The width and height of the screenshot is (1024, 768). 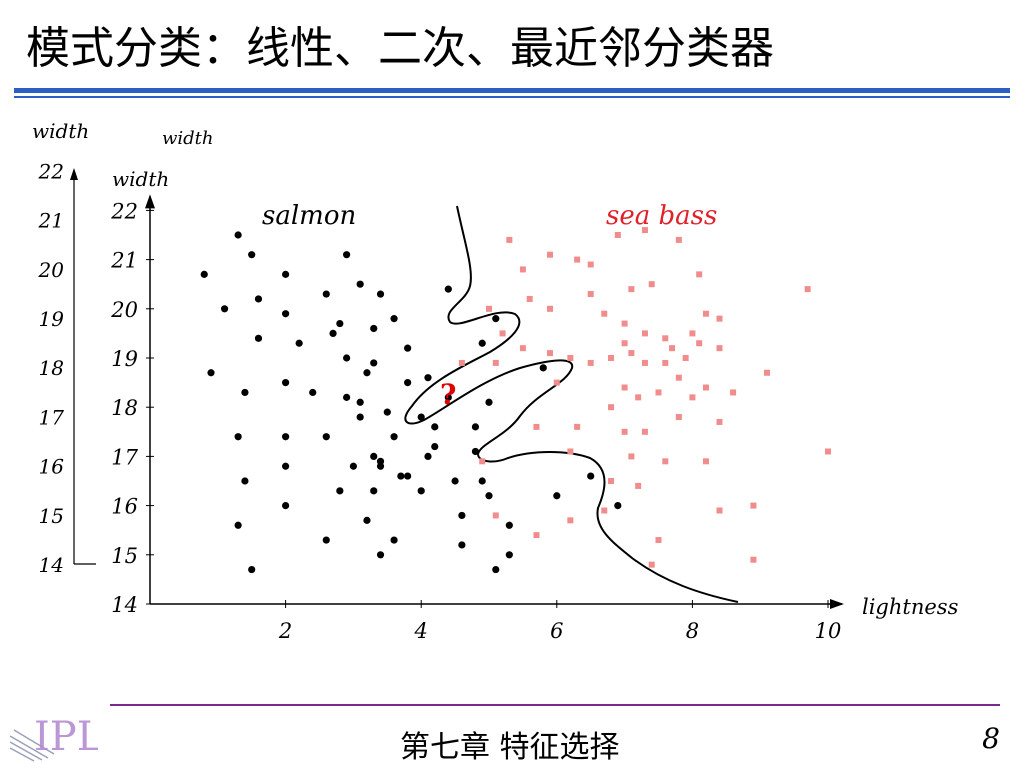 I want to click on bg-y-tick-label: 17, so click(x=52, y=417).